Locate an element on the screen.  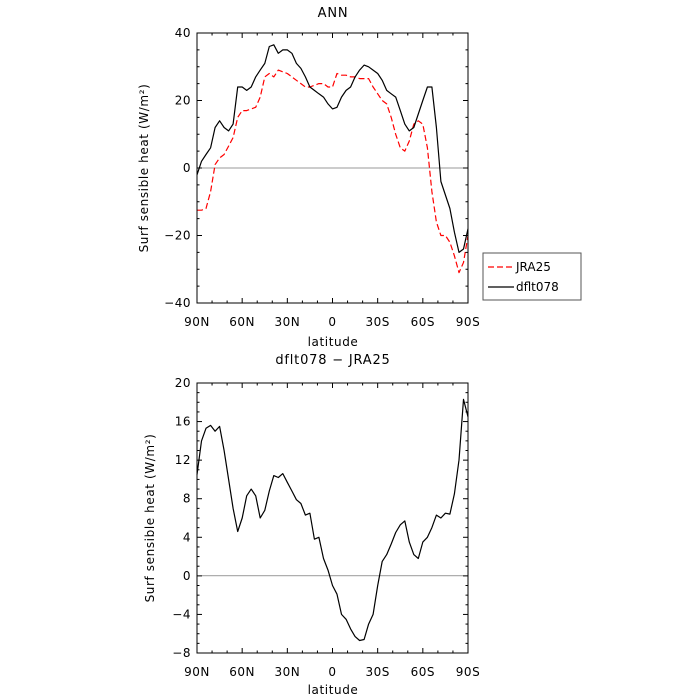
chart-title: ANN is located at coordinates (333, 13).